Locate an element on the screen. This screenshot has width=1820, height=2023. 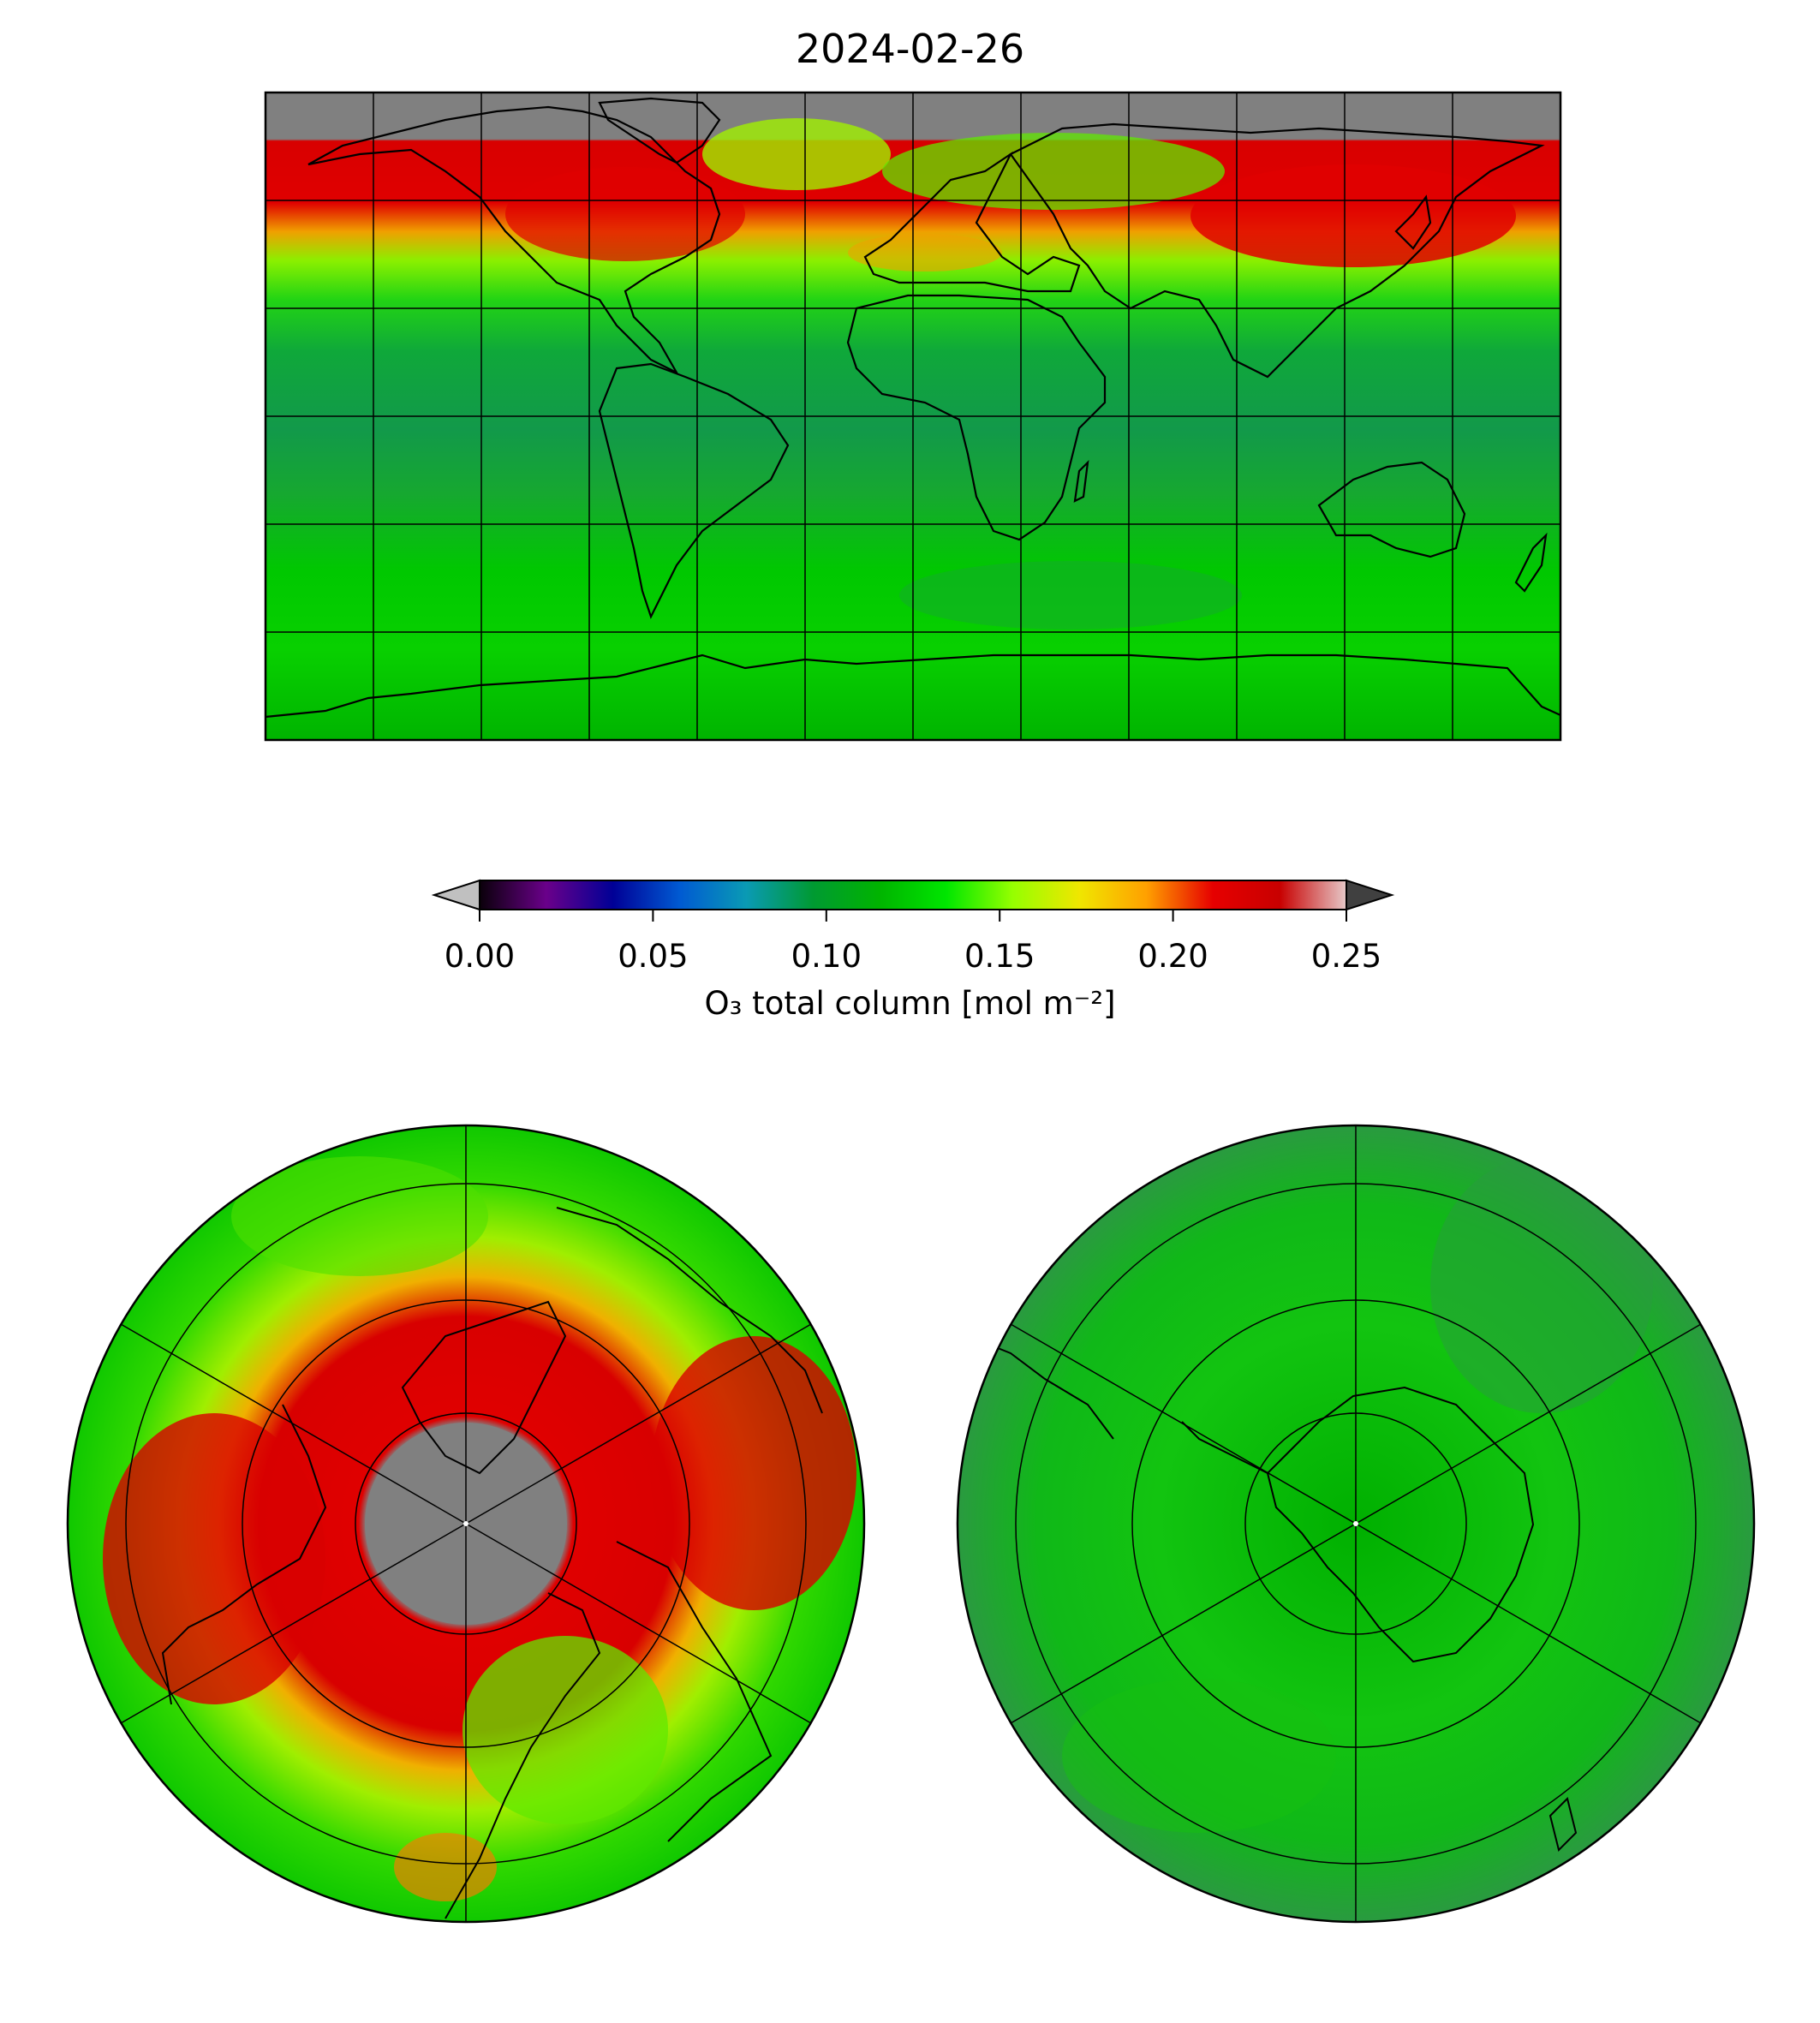
ozone-low-pacific is located at coordinates (359, 1216).